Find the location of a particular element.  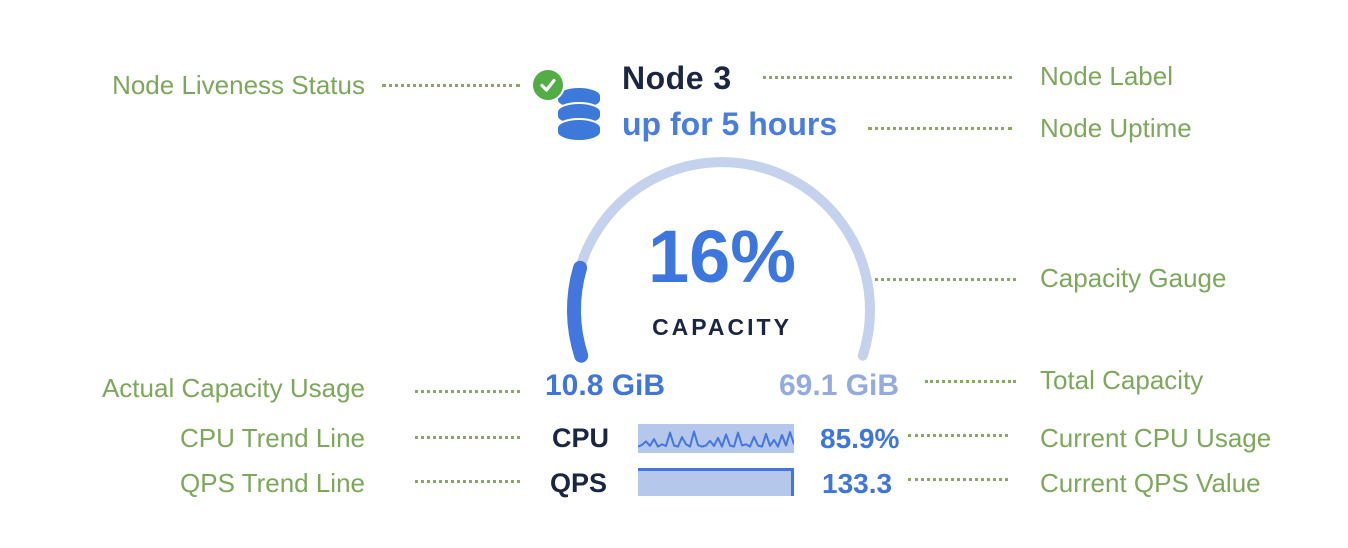

leader-line-qps-trend is located at coordinates (467, 481).